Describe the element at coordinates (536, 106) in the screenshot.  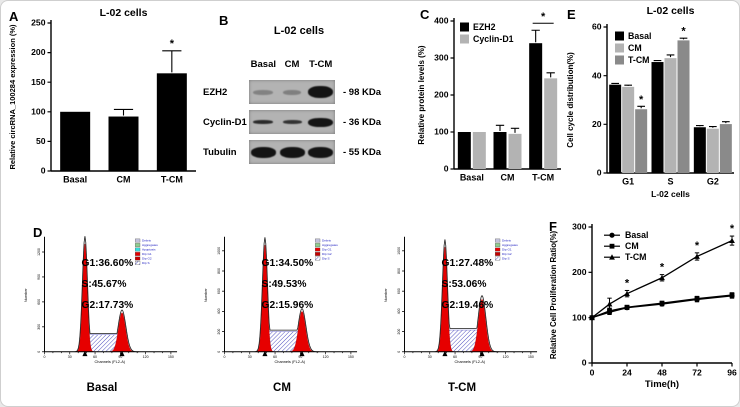
I see `bar-EZH2-T-CM` at that location.